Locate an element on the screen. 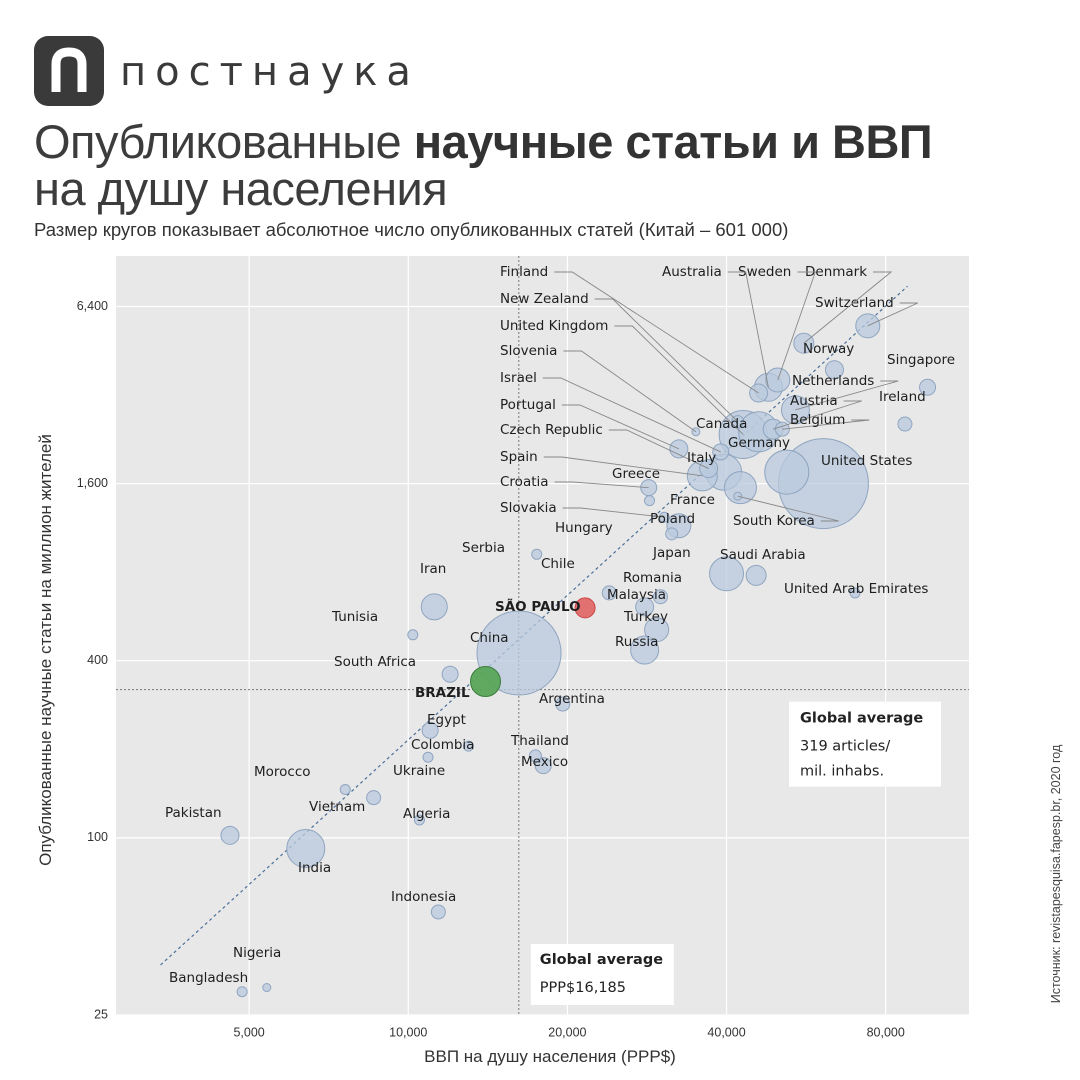  label-turkey: Turkey is located at coordinates (645, 617).